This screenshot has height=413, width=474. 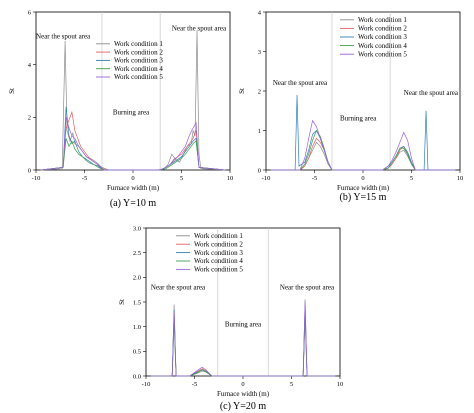 I want to click on panel-caption: (c) Y=20 m, so click(x=243, y=406).